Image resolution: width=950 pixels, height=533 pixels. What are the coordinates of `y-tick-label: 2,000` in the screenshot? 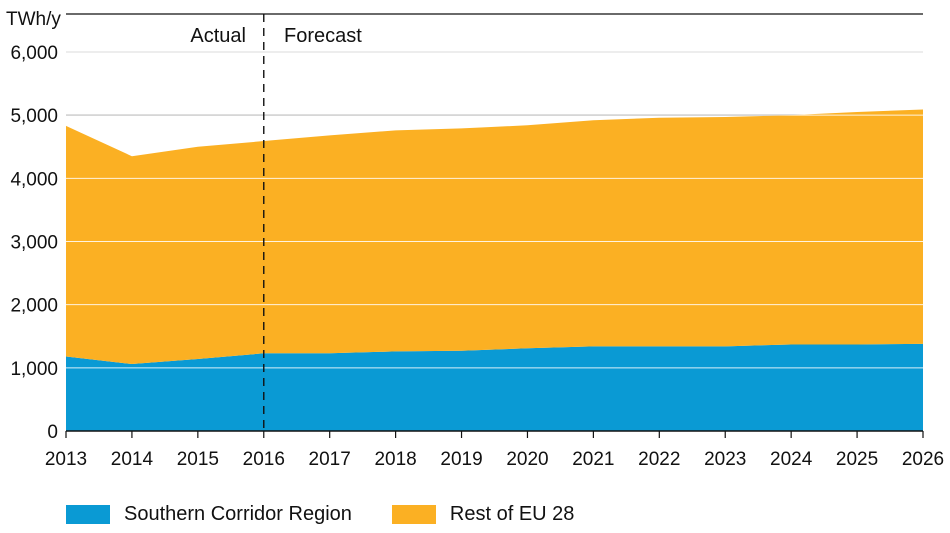 It's located at (34, 306).